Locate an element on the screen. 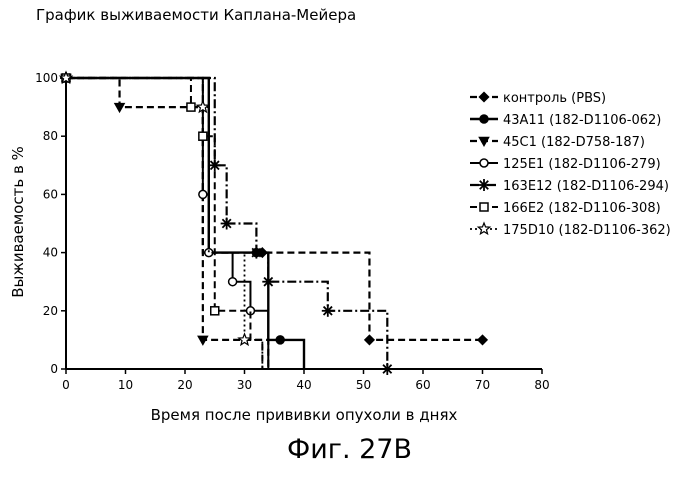  legend-label: 43A11 (182-D1106-062) is located at coordinates (582, 120).